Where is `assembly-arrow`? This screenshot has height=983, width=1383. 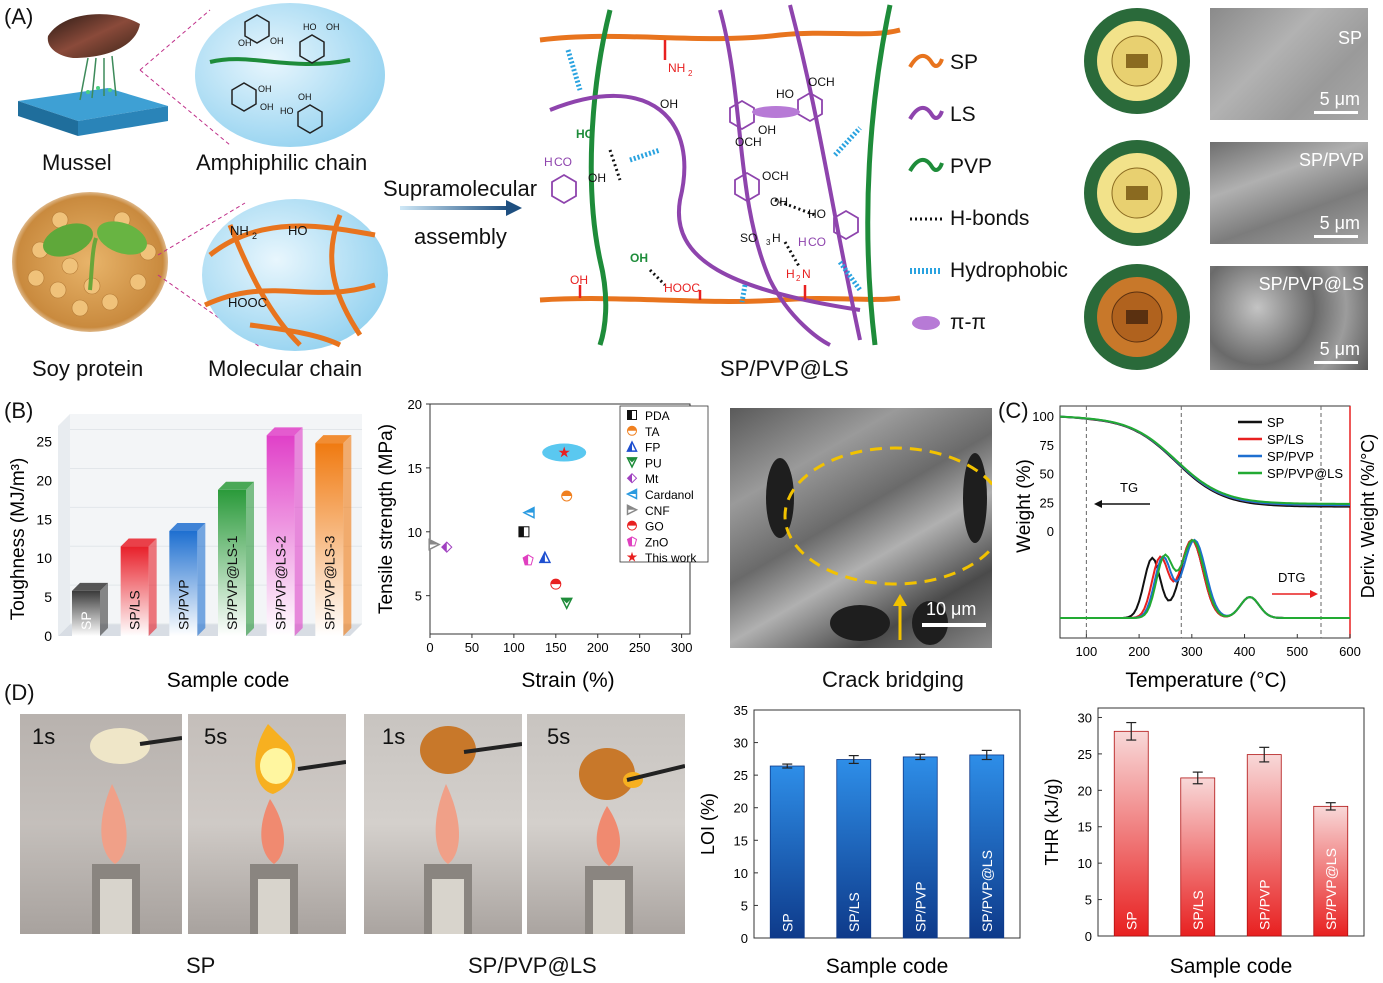 assembly-arrow is located at coordinates (461, 208).